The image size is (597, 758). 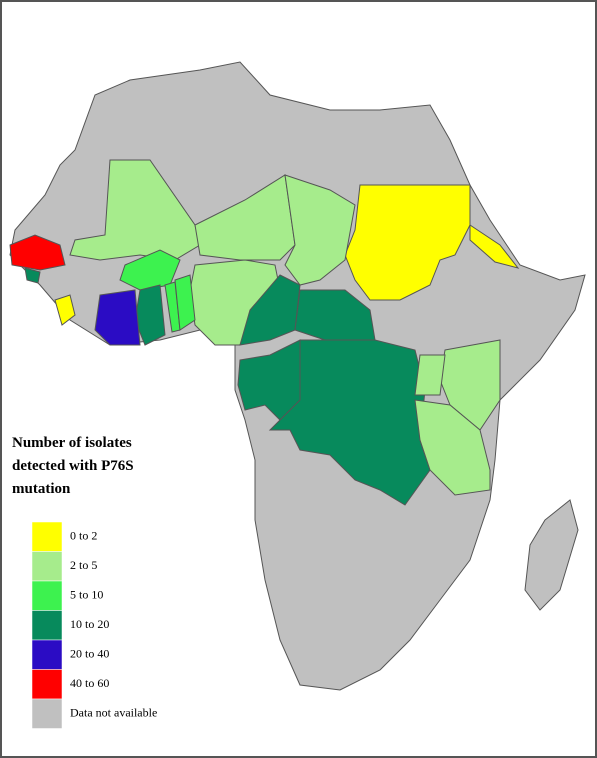 I want to click on legend-label: 2 to 5, so click(x=83, y=565).